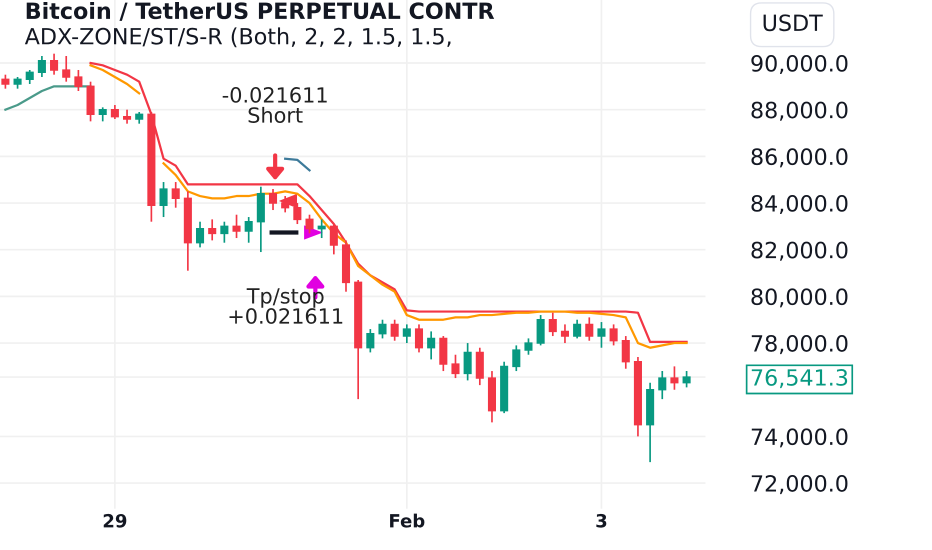  I want to click on annotation: Tp/stop +0.021611, so click(286, 306).